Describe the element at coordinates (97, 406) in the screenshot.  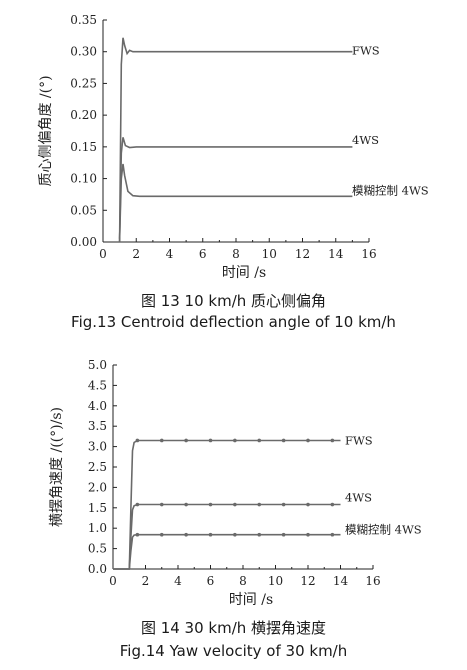
I see `y-tick-label: 4.0` at that location.